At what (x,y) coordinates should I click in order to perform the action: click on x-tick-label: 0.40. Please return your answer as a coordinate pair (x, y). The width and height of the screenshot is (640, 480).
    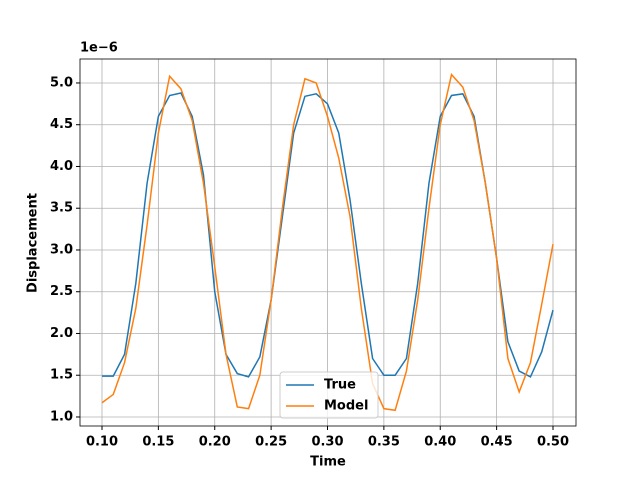
    Looking at the image, I should click on (440, 442).